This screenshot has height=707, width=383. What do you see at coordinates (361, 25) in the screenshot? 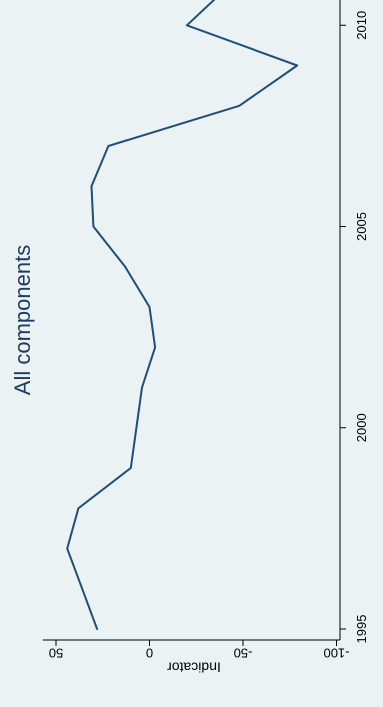
I see `x-tick-label: 2010` at bounding box center [361, 25].